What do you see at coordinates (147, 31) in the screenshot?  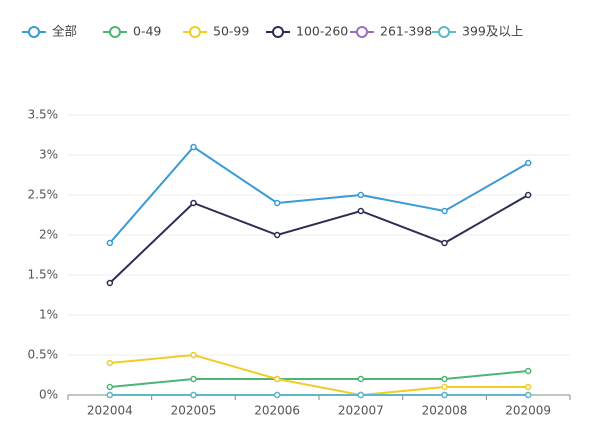 I see `legend-label: 0-49` at bounding box center [147, 31].